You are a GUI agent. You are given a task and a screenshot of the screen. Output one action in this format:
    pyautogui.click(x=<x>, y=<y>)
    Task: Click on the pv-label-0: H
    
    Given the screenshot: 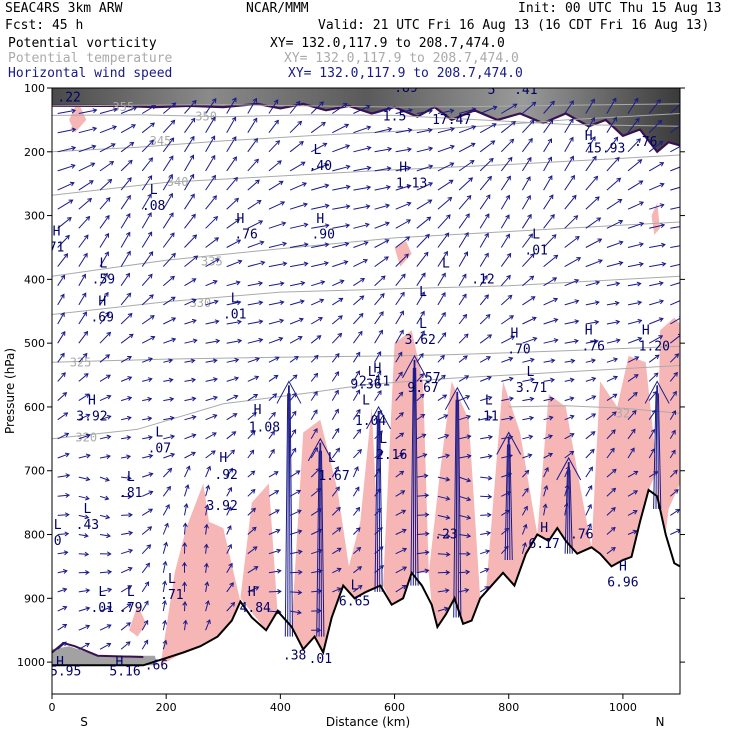 What is the action you would take?
    pyautogui.click(x=60, y=662)
    